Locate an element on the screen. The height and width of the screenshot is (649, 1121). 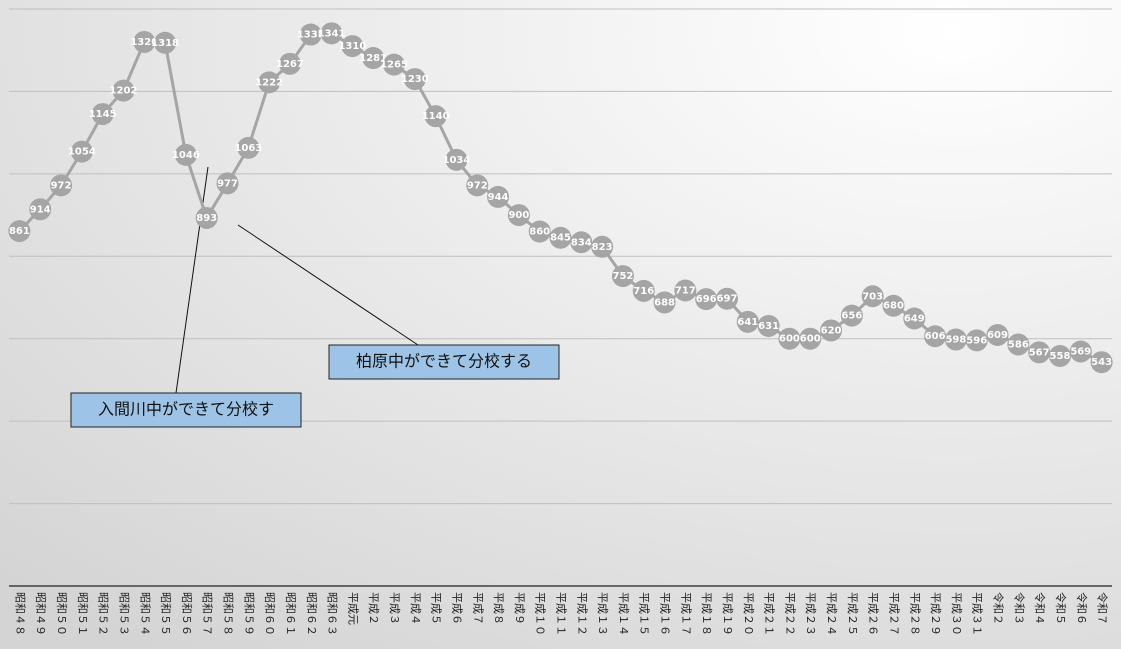
x-tick-label: 平成５ is located at coordinates (436, 608).